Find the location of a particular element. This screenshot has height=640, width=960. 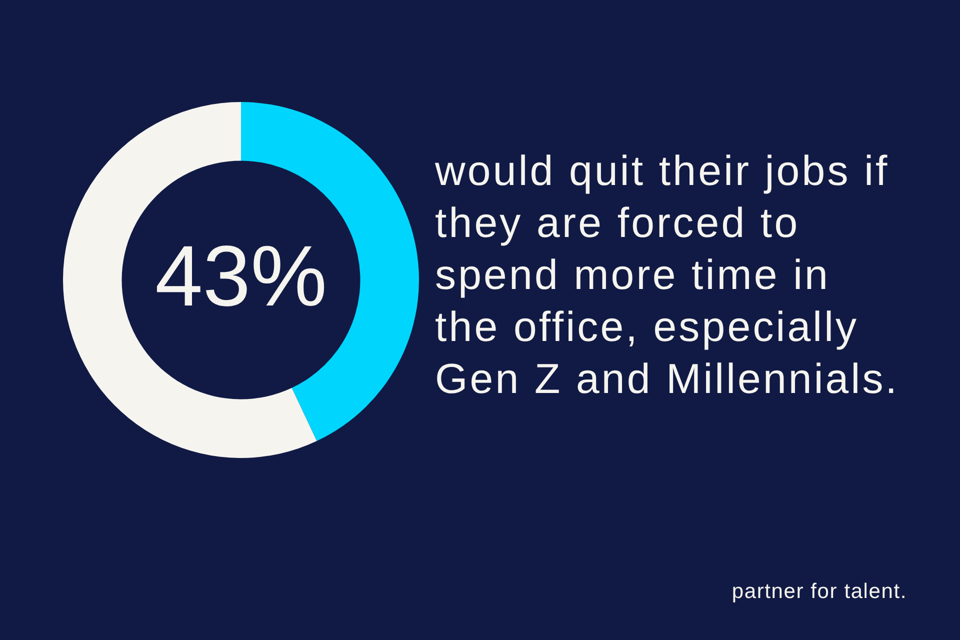

text: partner for talent. is located at coordinates (819, 592).